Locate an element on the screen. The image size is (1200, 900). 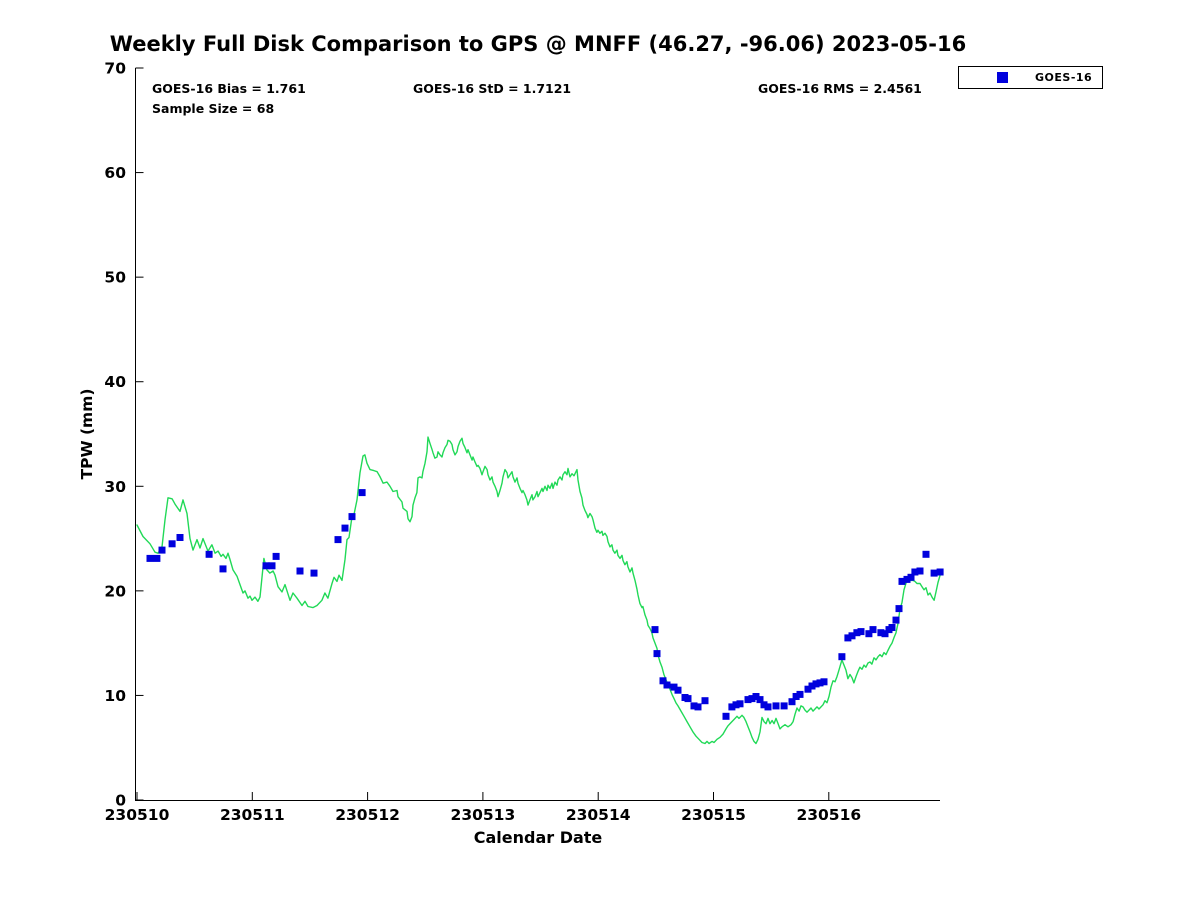
y-tick-label: 0 is located at coordinates (120, 801).